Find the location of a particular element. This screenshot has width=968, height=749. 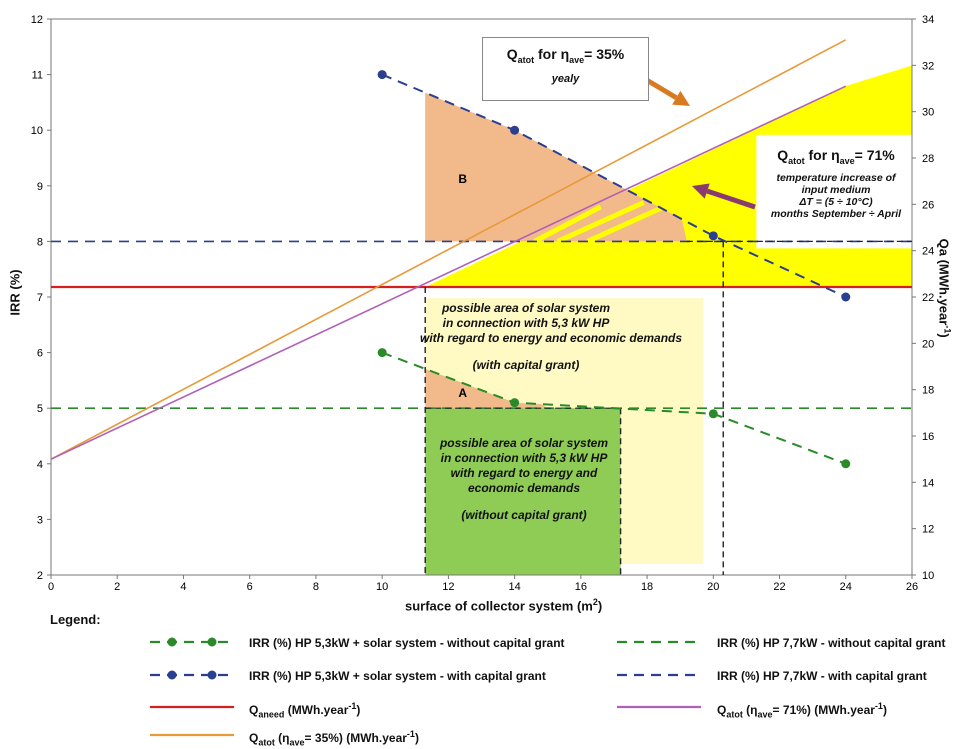

y-left-tick-label: 8 is located at coordinates (40, 242).